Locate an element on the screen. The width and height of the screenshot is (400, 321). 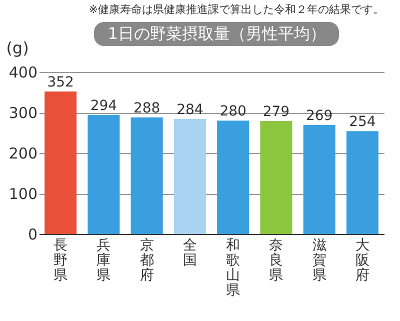
chart-title: 1日の野菜摂取量（男性平均） is located at coordinates (217, 33).